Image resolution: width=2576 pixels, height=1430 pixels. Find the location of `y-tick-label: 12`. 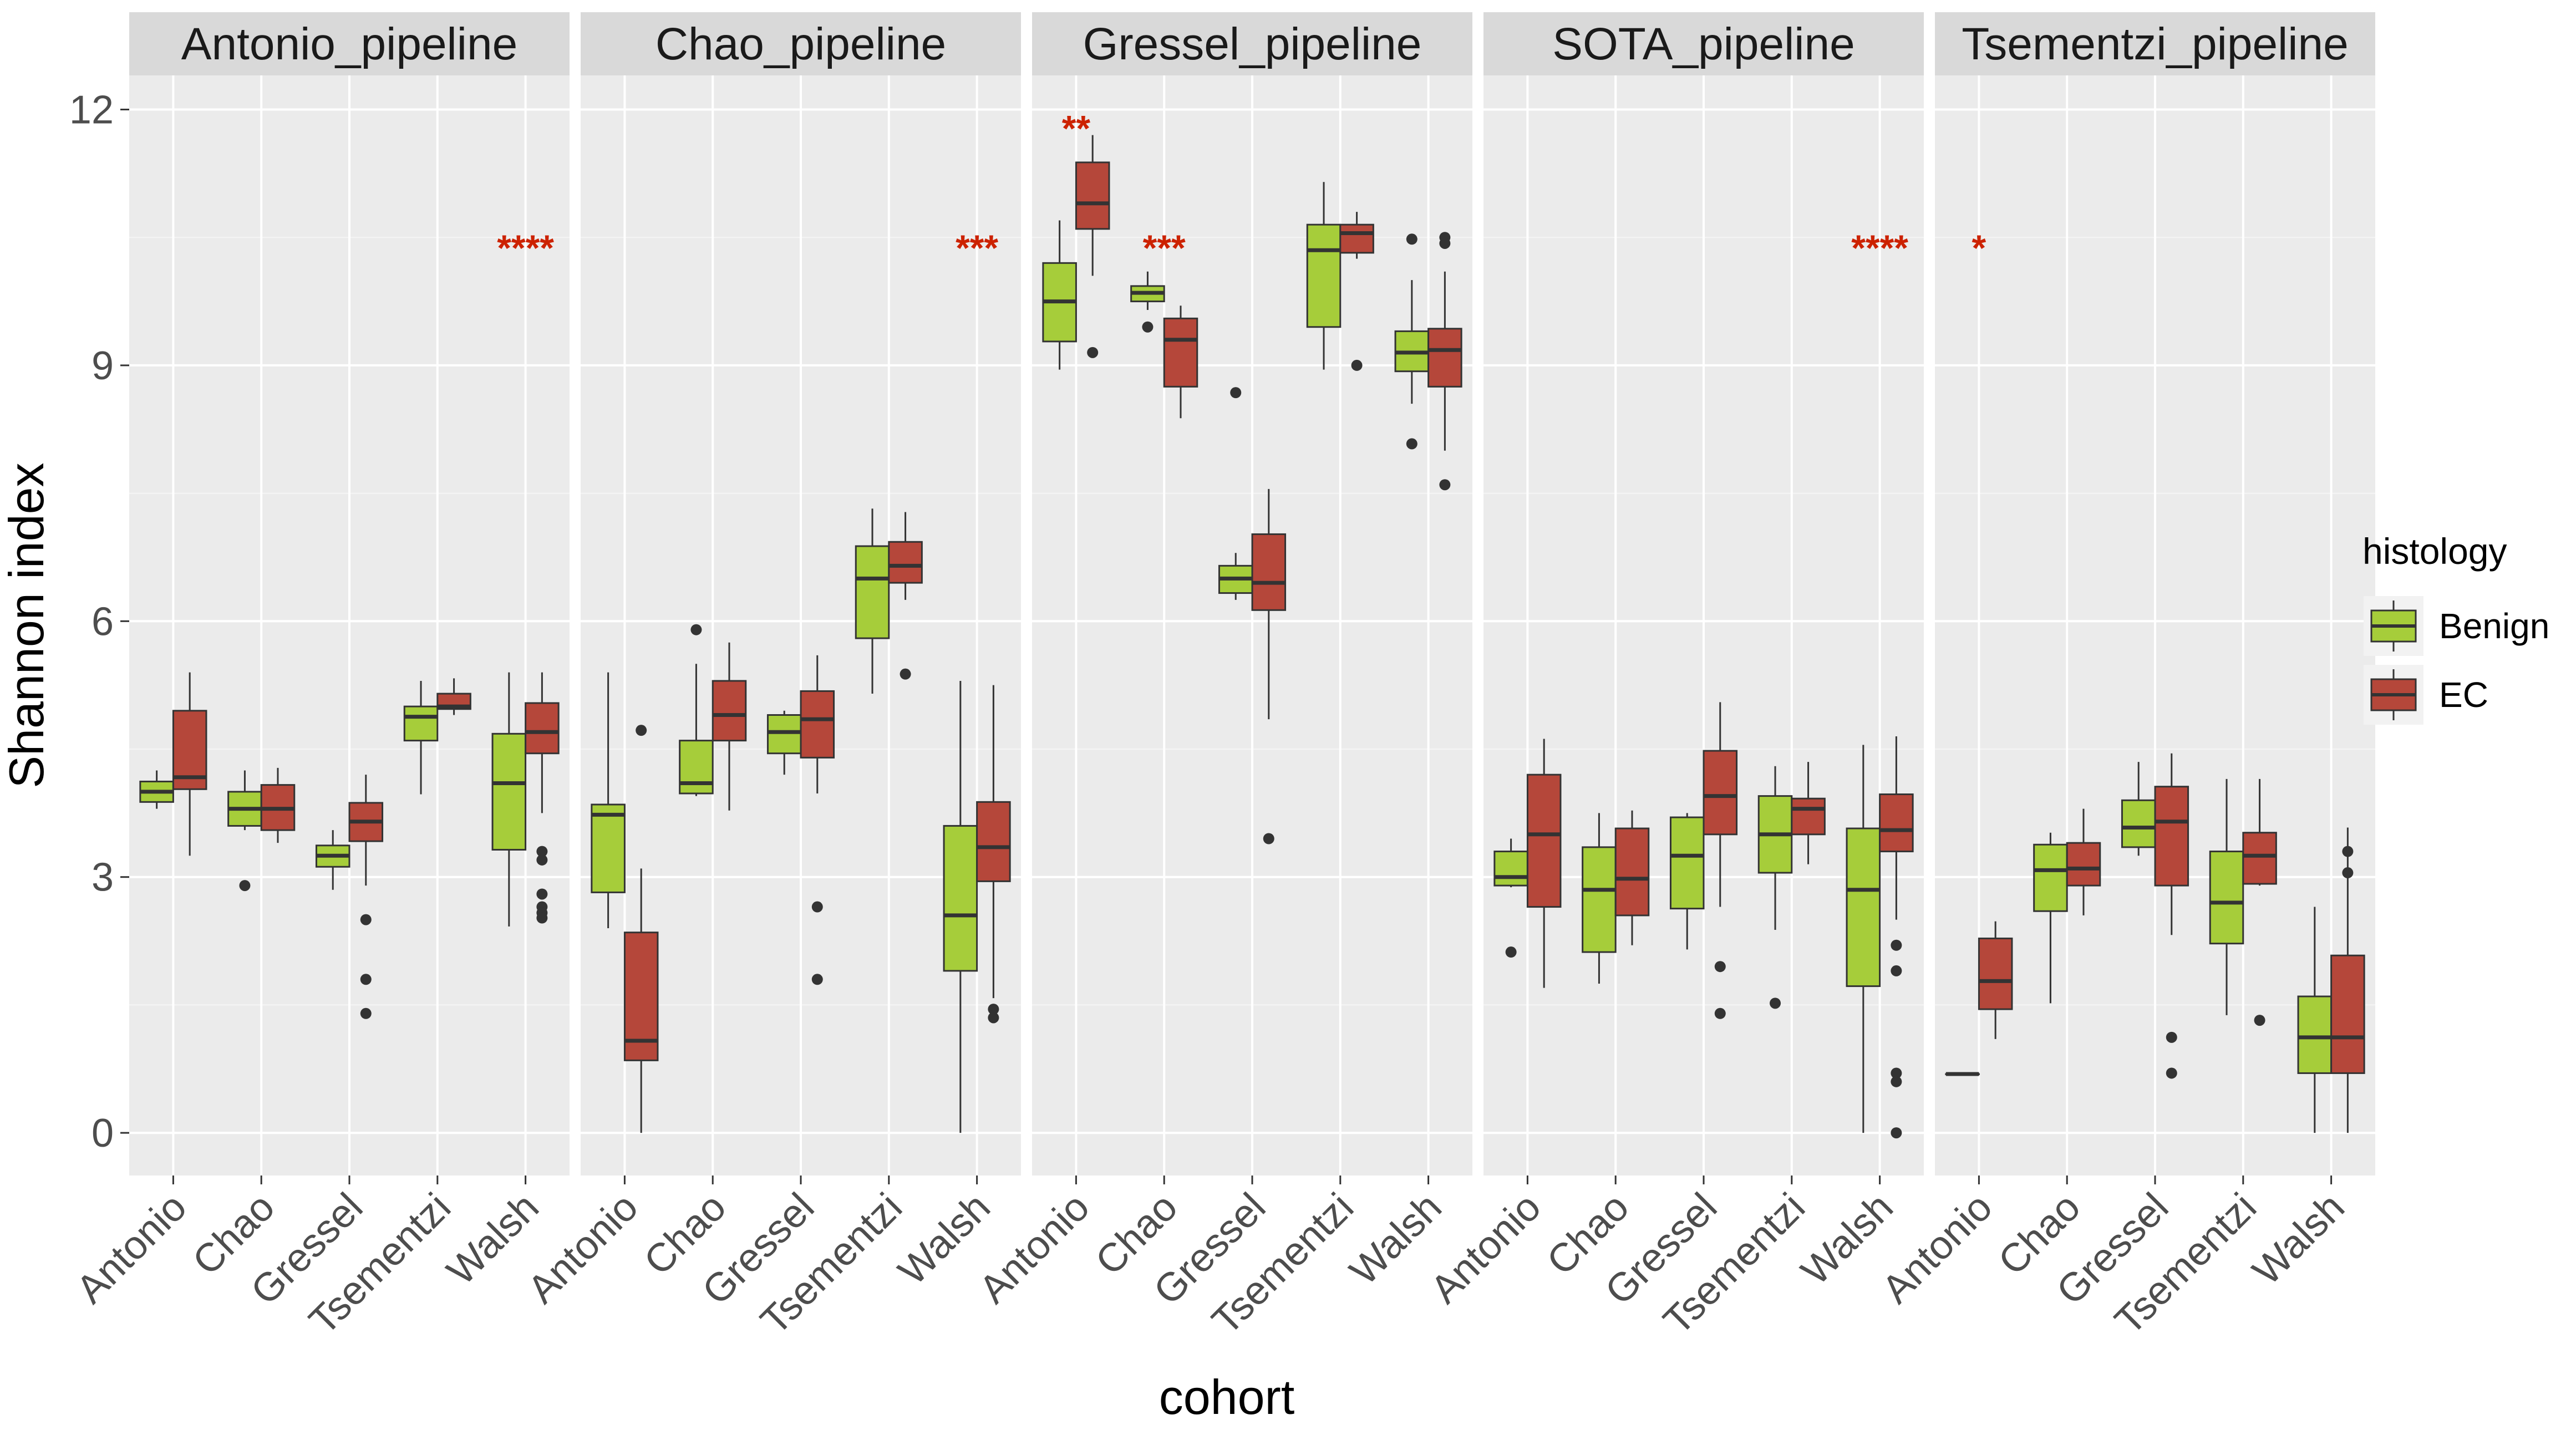

y-tick-label: 12 is located at coordinates (91, 110).